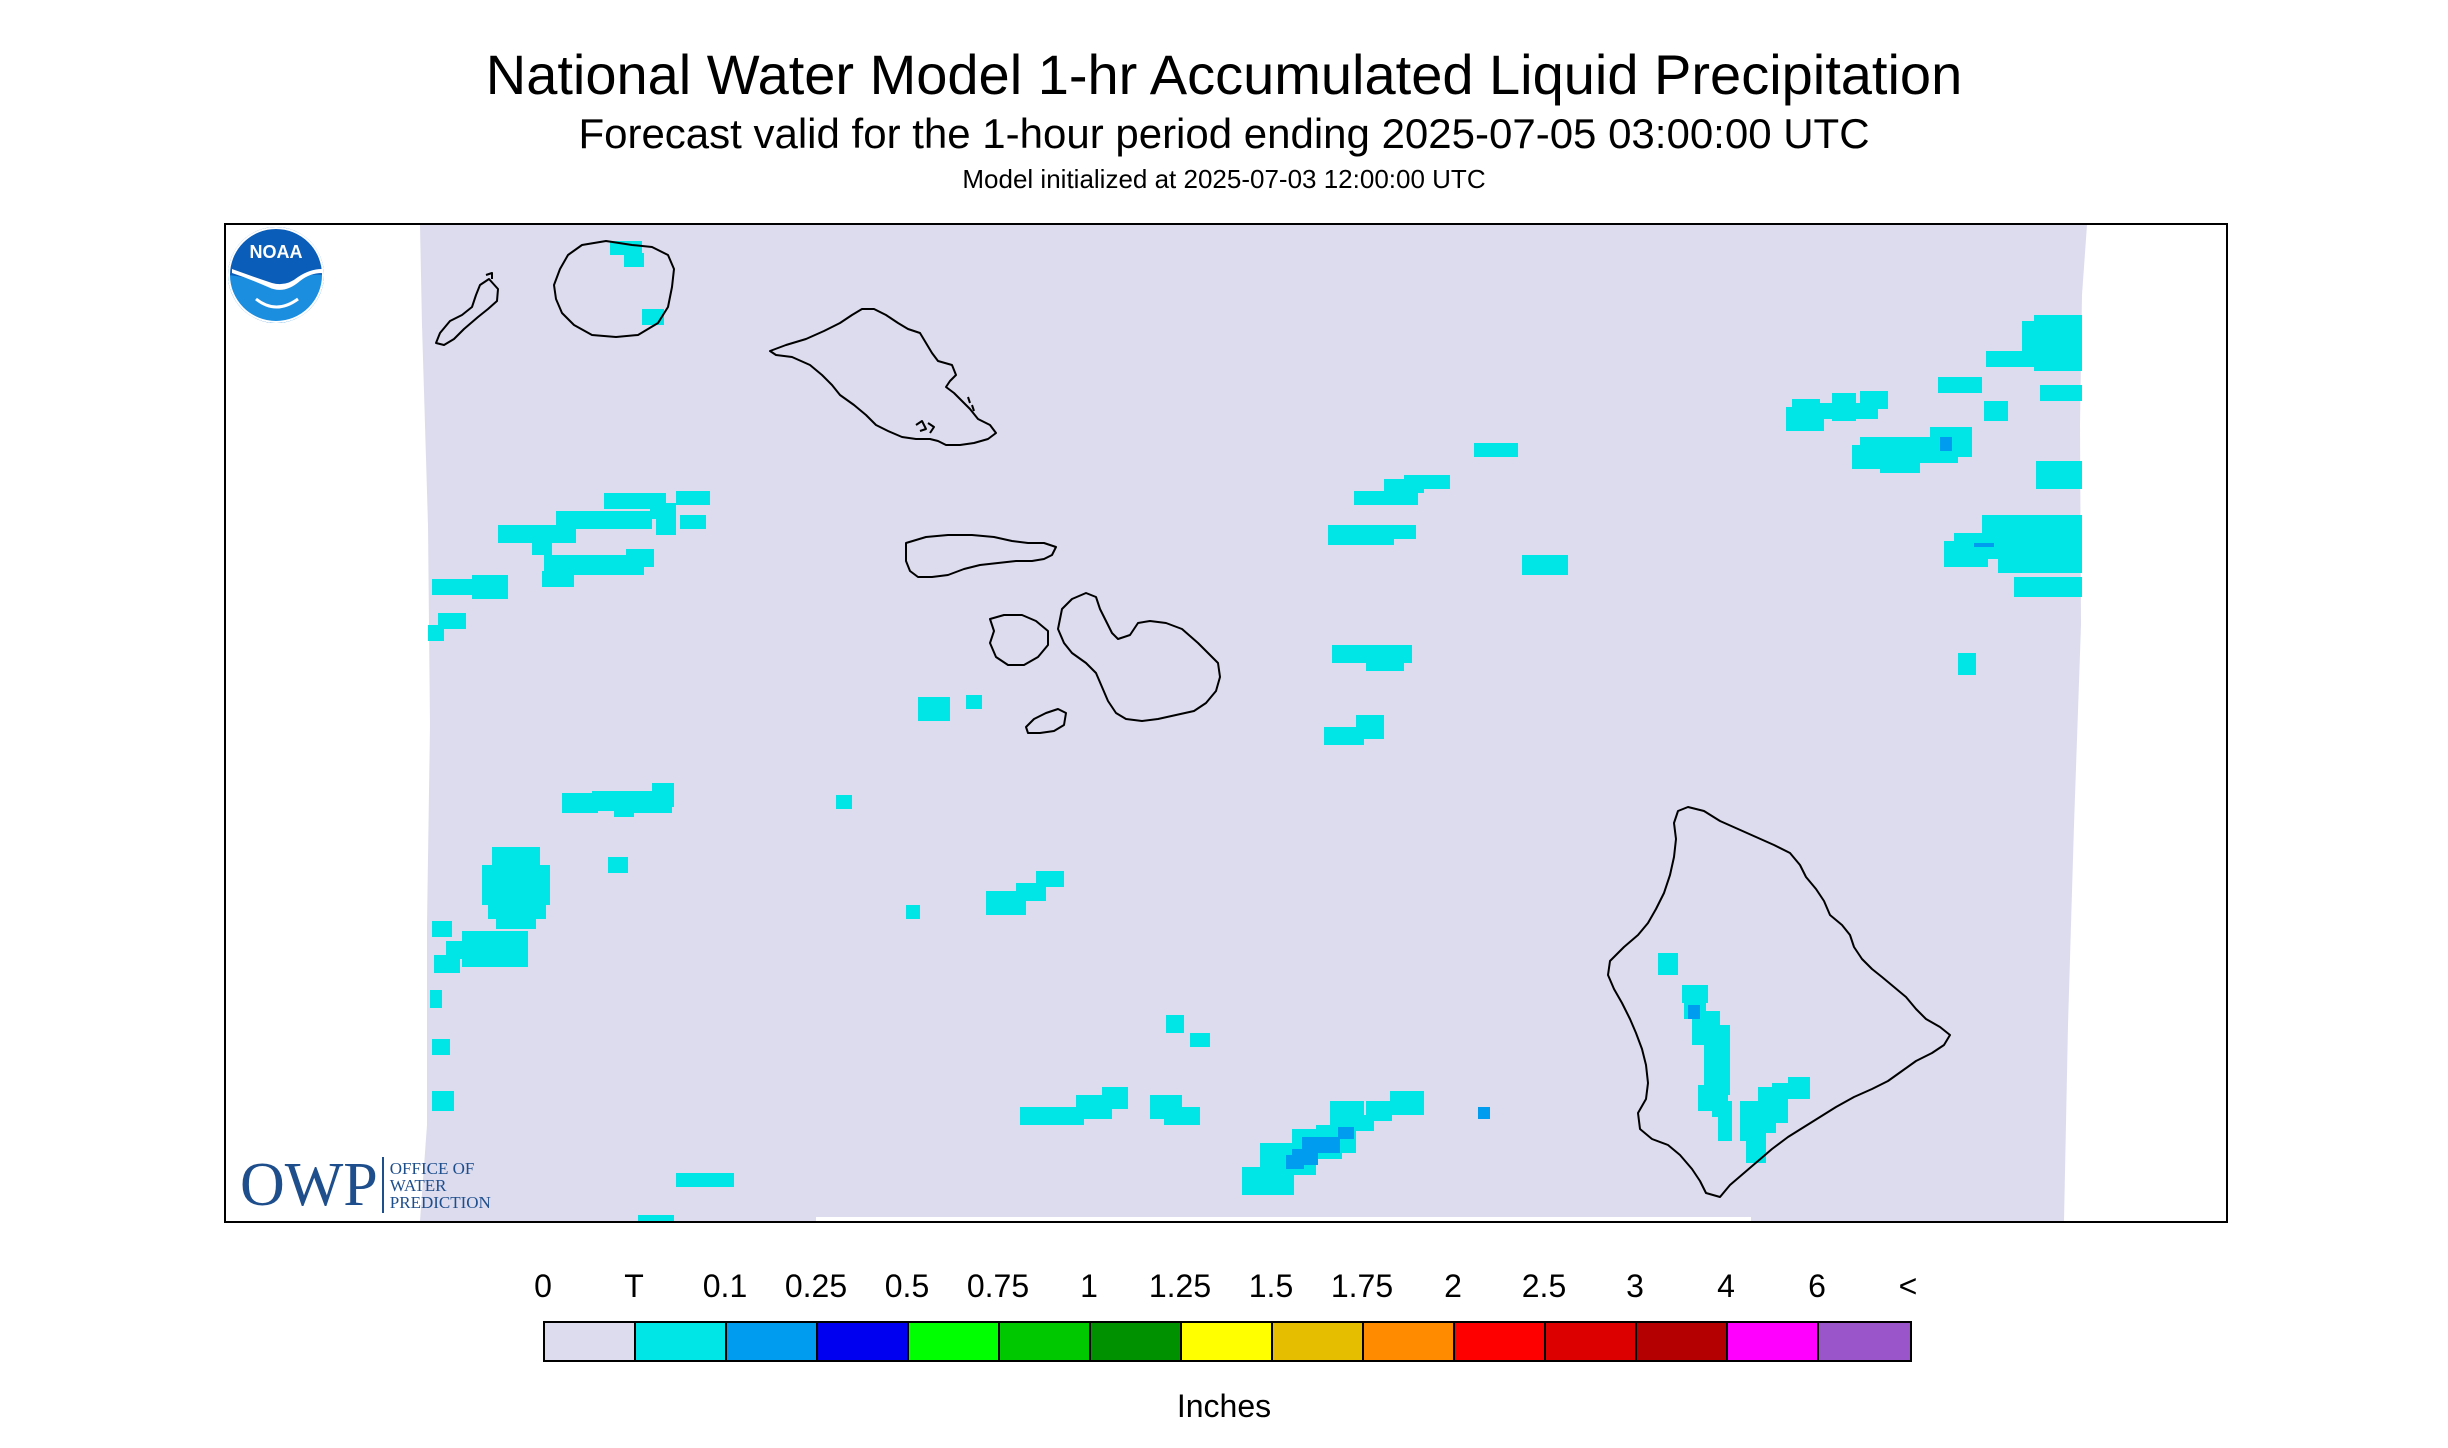 Image resolution: width=2448 pixels, height=1448 pixels. What do you see at coordinates (883, 377) in the screenshot?
I see `oahu-coastline` at bounding box center [883, 377].